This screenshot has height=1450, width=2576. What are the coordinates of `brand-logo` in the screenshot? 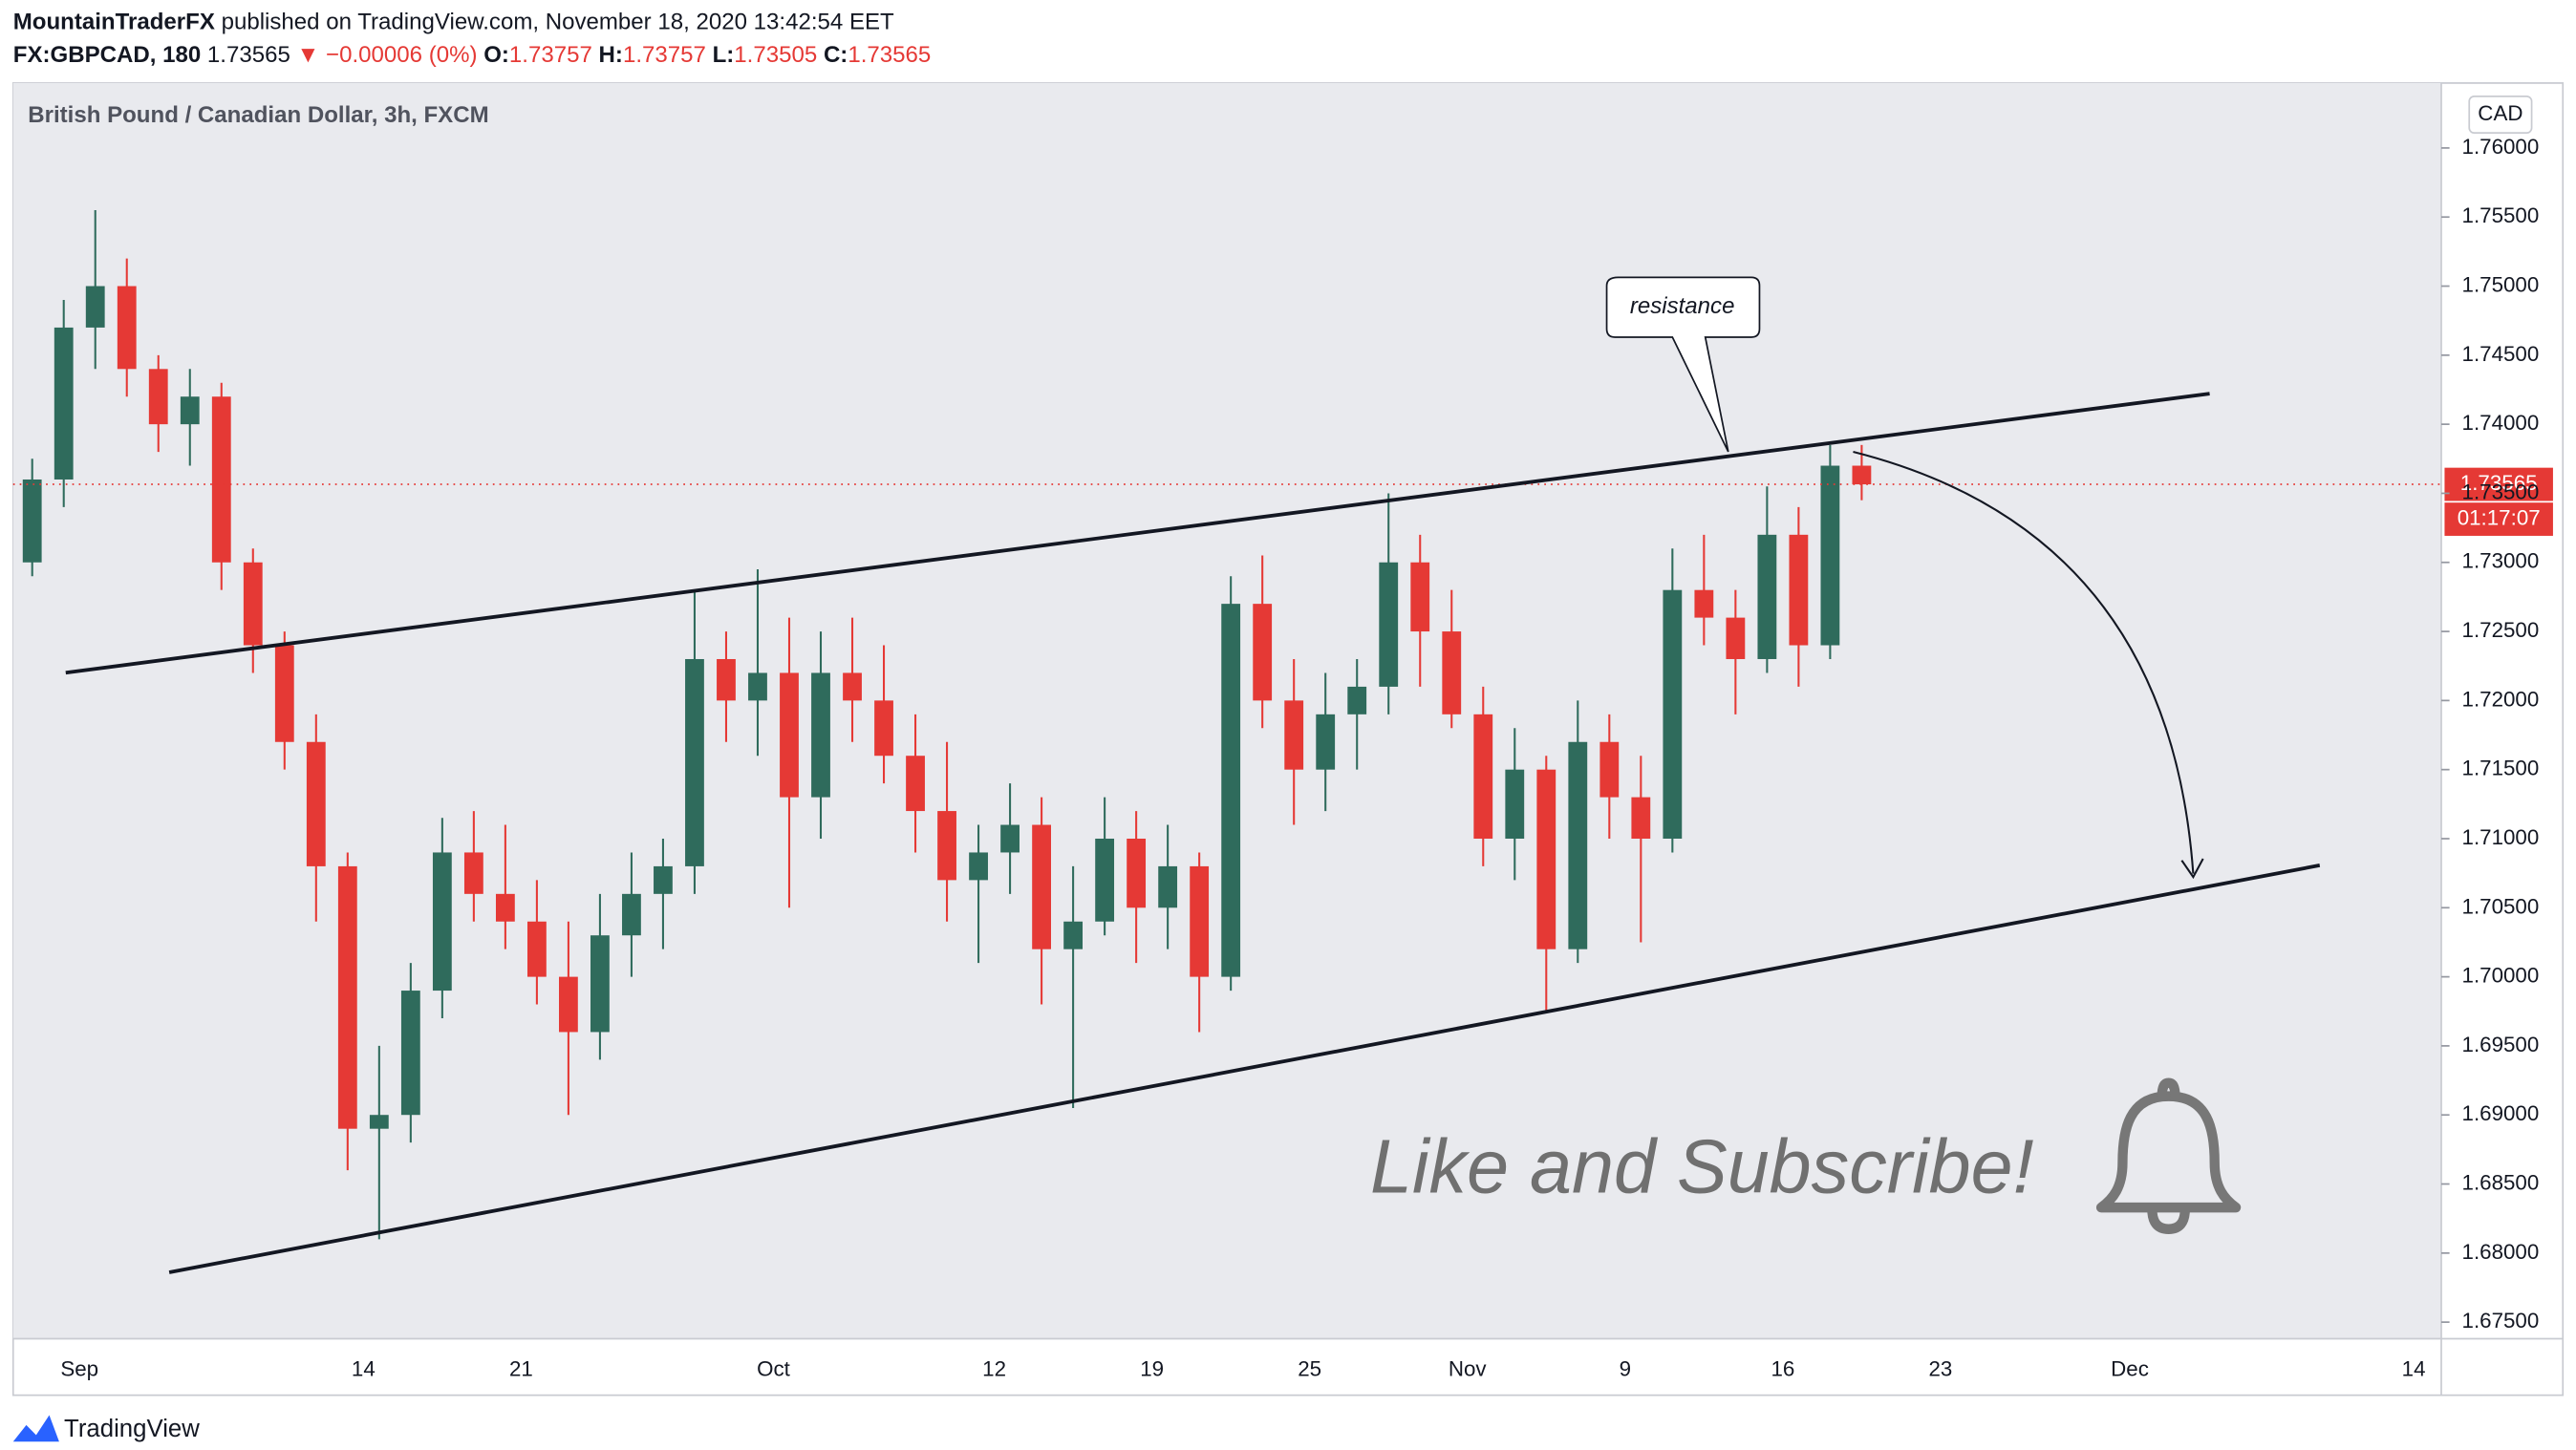 It's located at (35, 1429).